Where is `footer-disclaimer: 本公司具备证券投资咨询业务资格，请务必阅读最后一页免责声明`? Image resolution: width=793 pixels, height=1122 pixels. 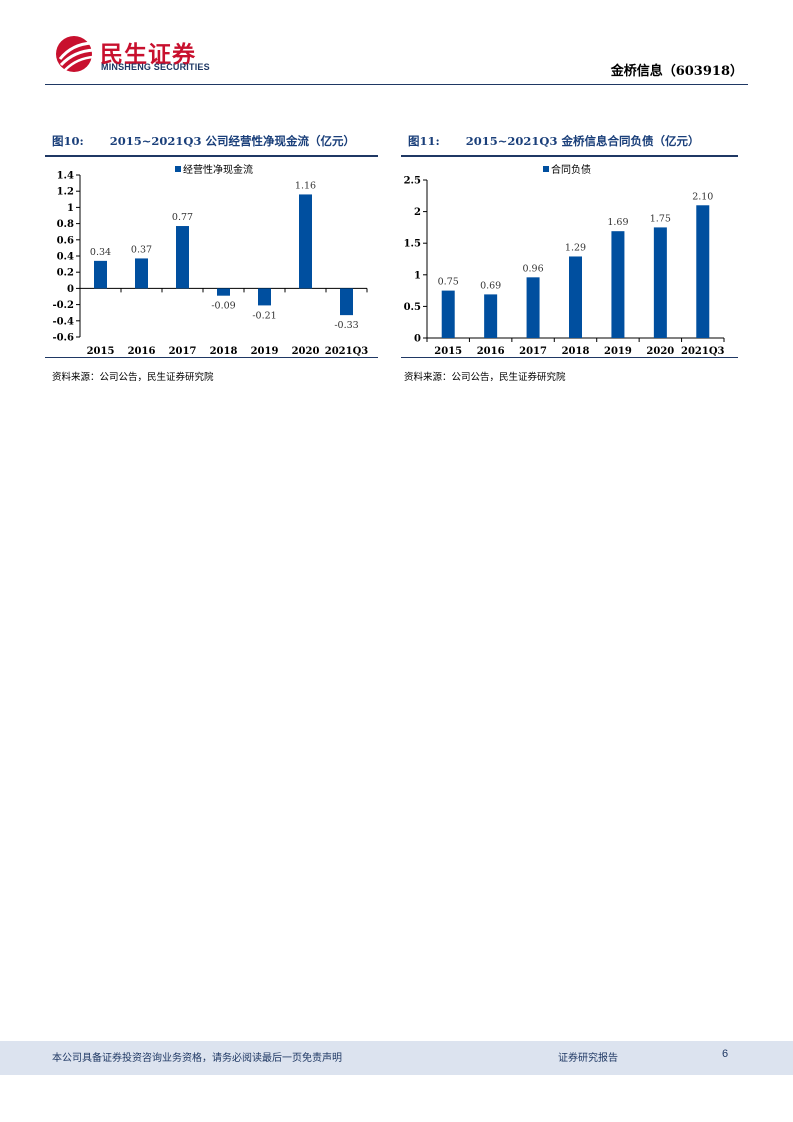
footer-disclaimer: 本公司具备证券投资咨询业务资格，请务必阅读最后一页免责声明 is located at coordinates (197, 1058).